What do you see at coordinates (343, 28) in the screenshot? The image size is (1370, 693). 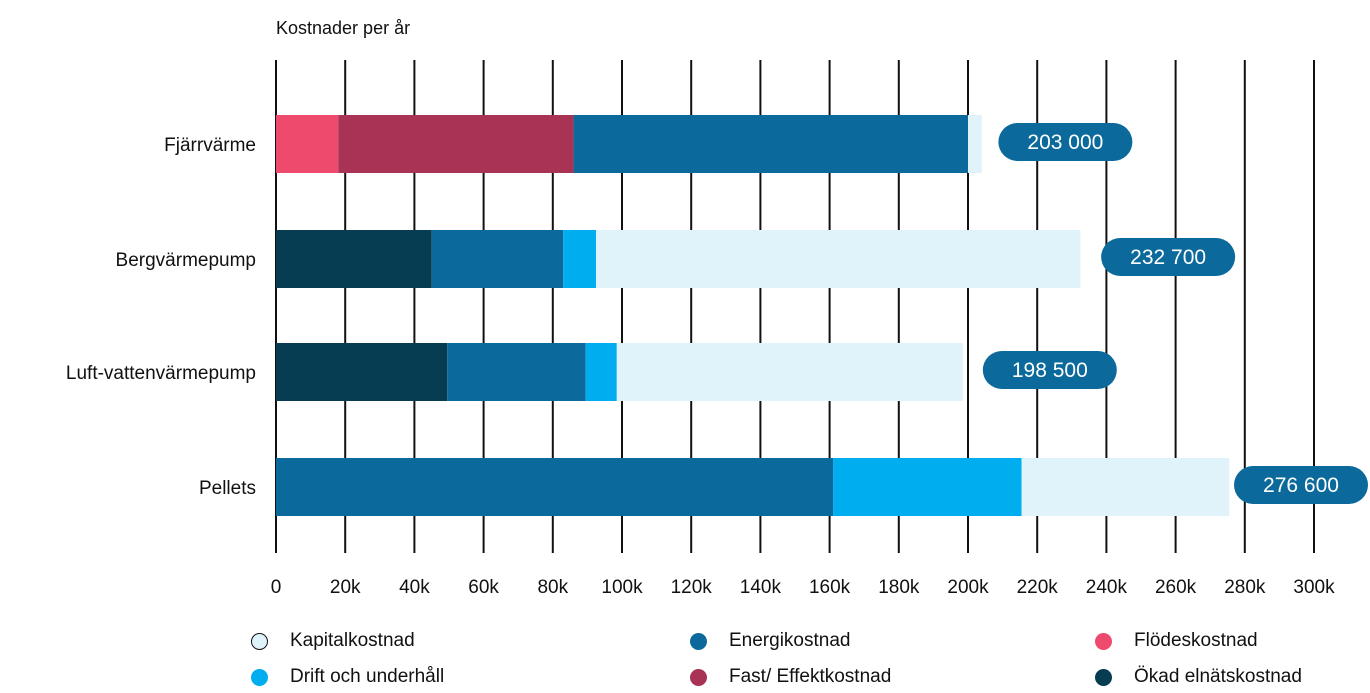 I see `chart-title: Kostnader per år` at bounding box center [343, 28].